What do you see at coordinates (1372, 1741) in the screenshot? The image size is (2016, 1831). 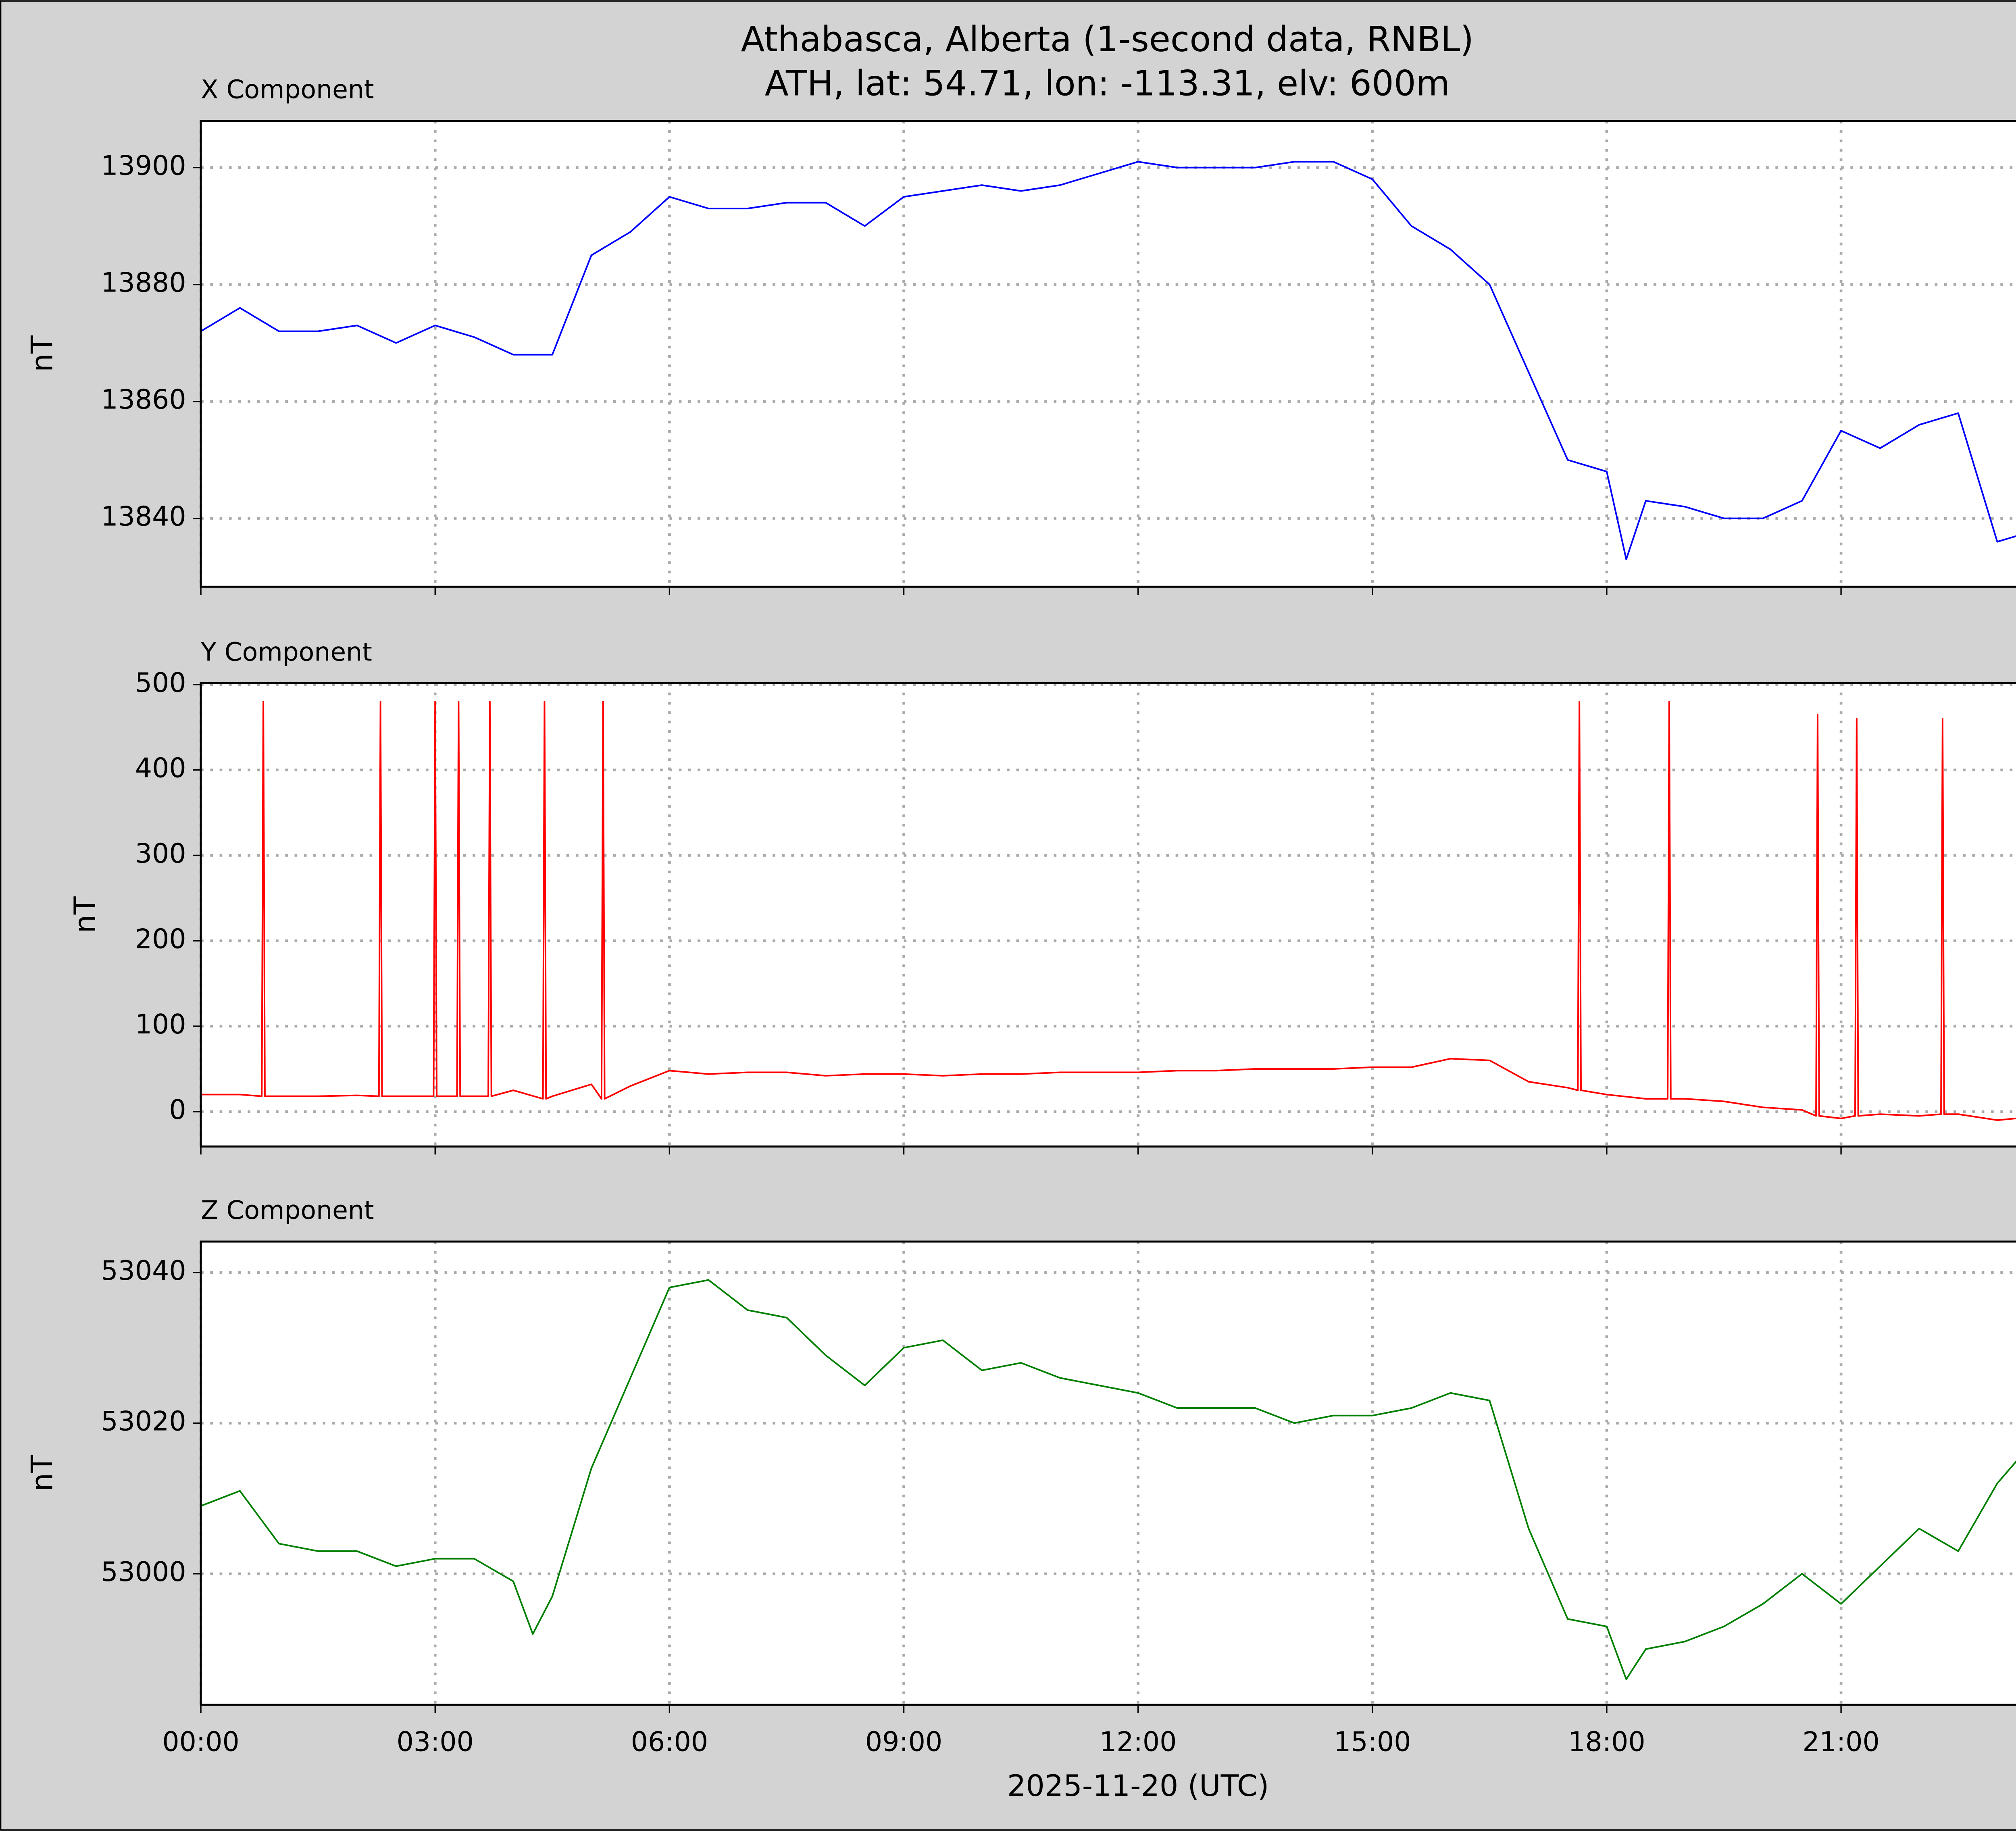 I see `x-tick-label: 15:00` at bounding box center [1372, 1741].